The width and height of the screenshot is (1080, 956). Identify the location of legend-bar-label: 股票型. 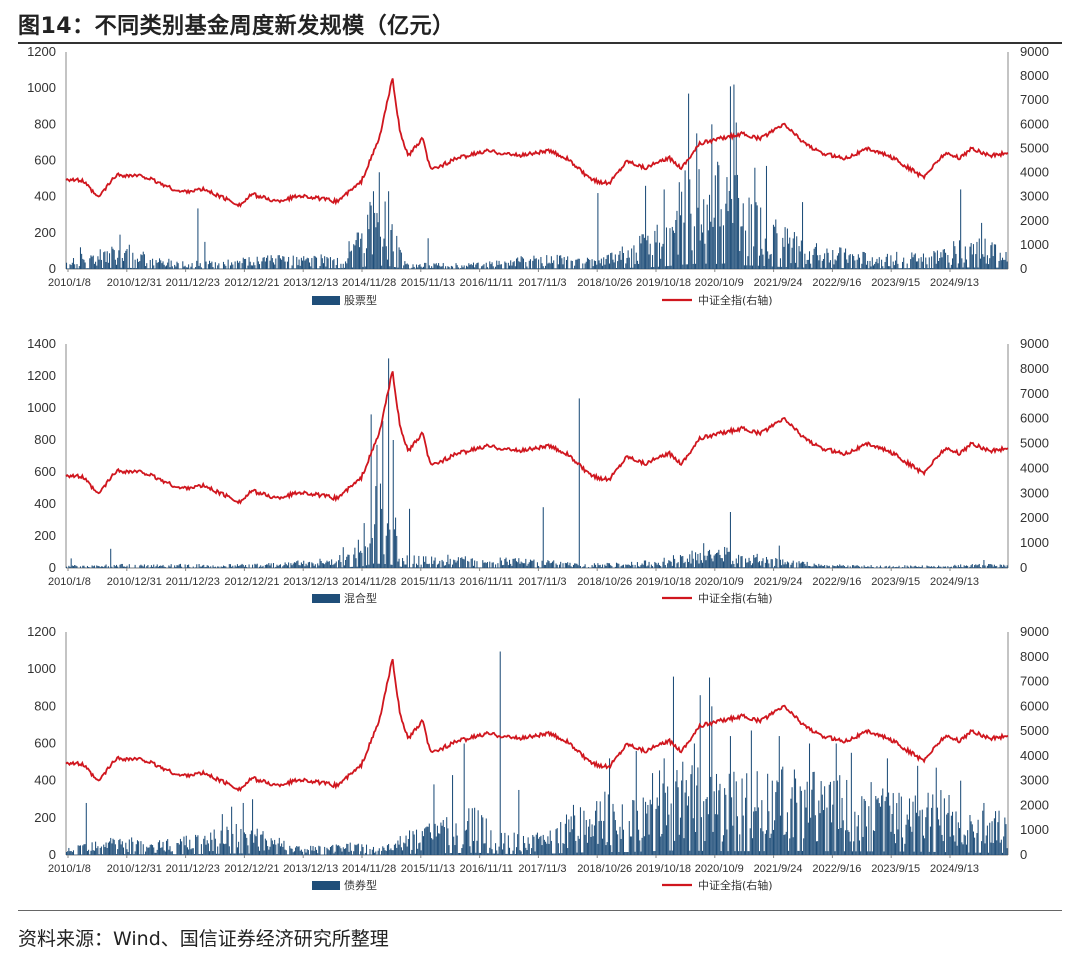
(360, 300).